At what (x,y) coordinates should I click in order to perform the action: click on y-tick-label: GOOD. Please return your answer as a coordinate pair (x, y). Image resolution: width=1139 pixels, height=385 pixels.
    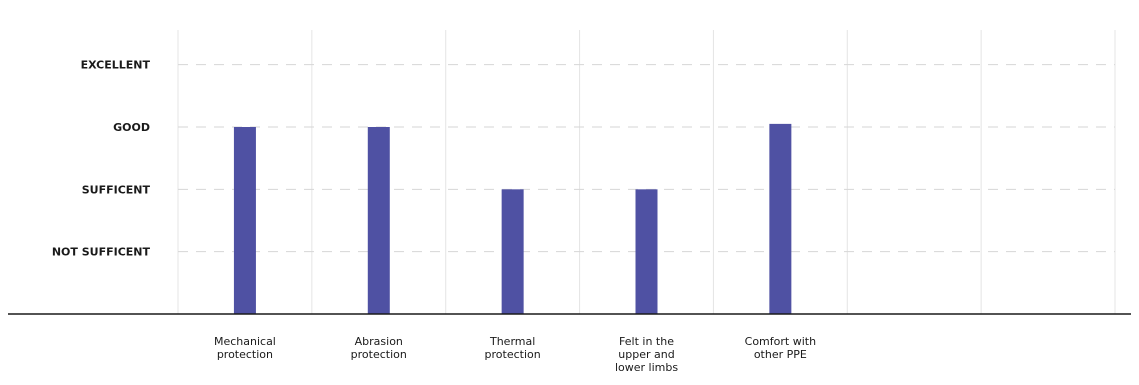
    Looking at the image, I should click on (131, 127).